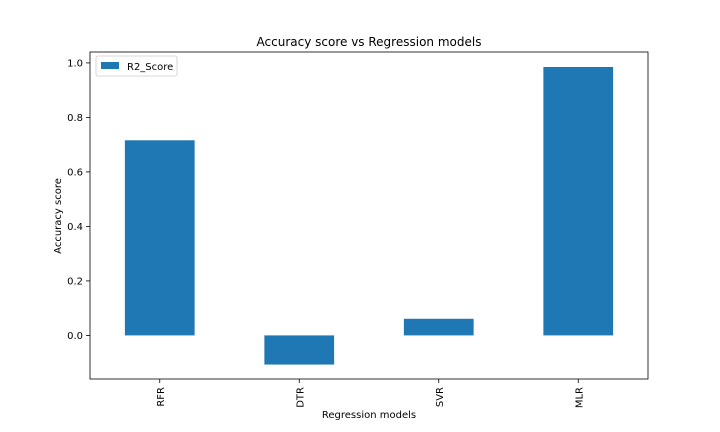 Image resolution: width=720 pixels, height=432 pixels. I want to click on legend-box, so click(136, 66).